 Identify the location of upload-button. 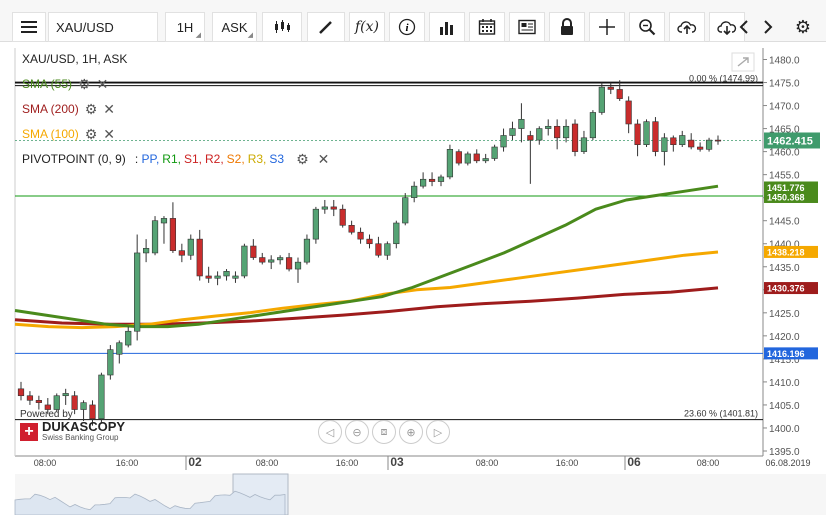
(687, 27).